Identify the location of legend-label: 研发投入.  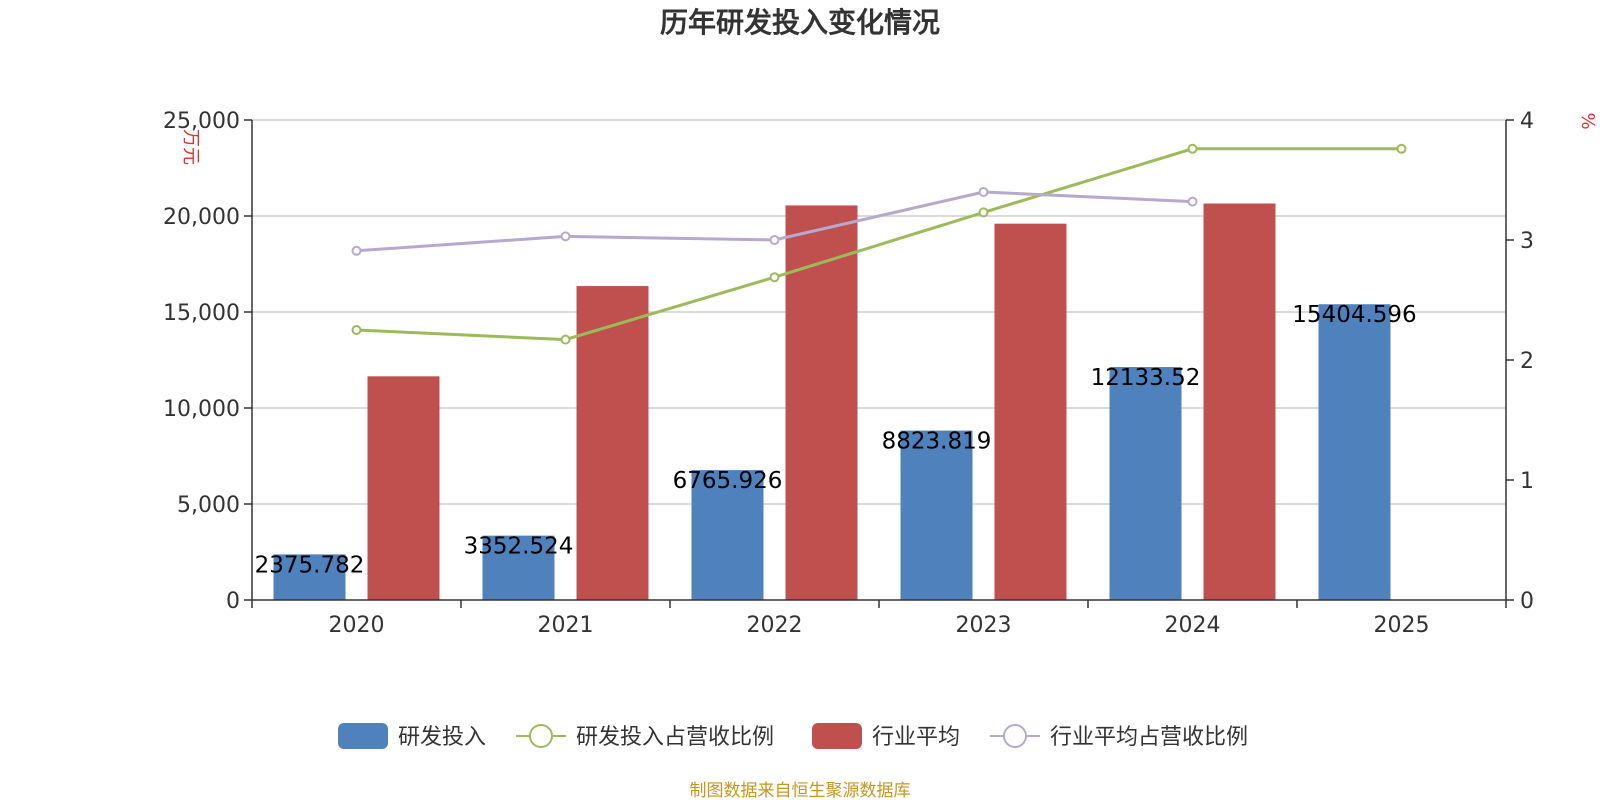
(442, 737).